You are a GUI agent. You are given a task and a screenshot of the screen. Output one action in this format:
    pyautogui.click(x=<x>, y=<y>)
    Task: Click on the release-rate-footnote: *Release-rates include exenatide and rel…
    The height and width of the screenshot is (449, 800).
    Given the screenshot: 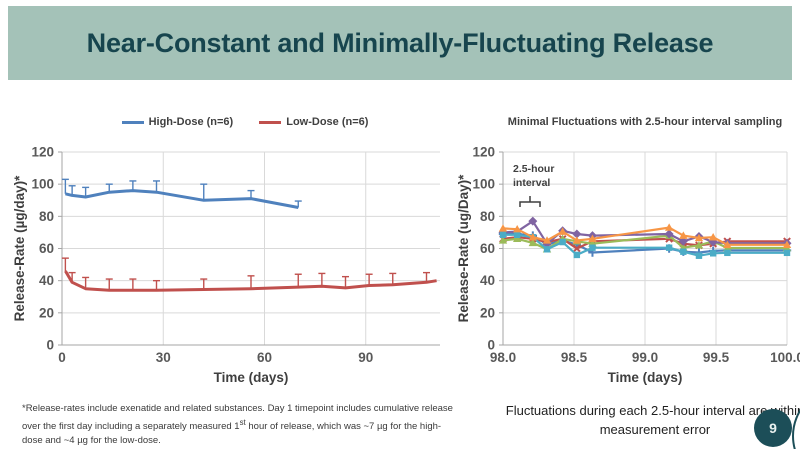 What is the action you would take?
    pyautogui.click(x=240, y=425)
    